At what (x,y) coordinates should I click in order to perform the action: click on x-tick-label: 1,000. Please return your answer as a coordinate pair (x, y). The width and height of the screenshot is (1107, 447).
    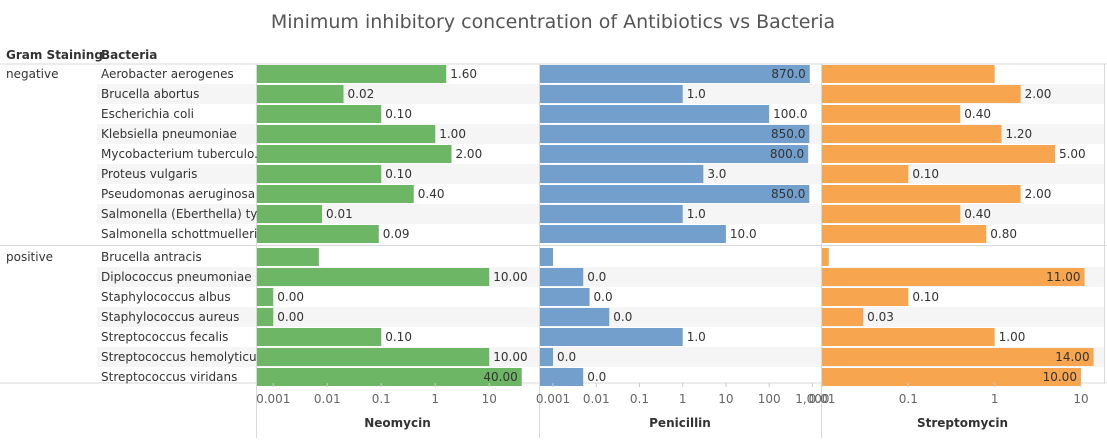
    Looking at the image, I should click on (812, 399).